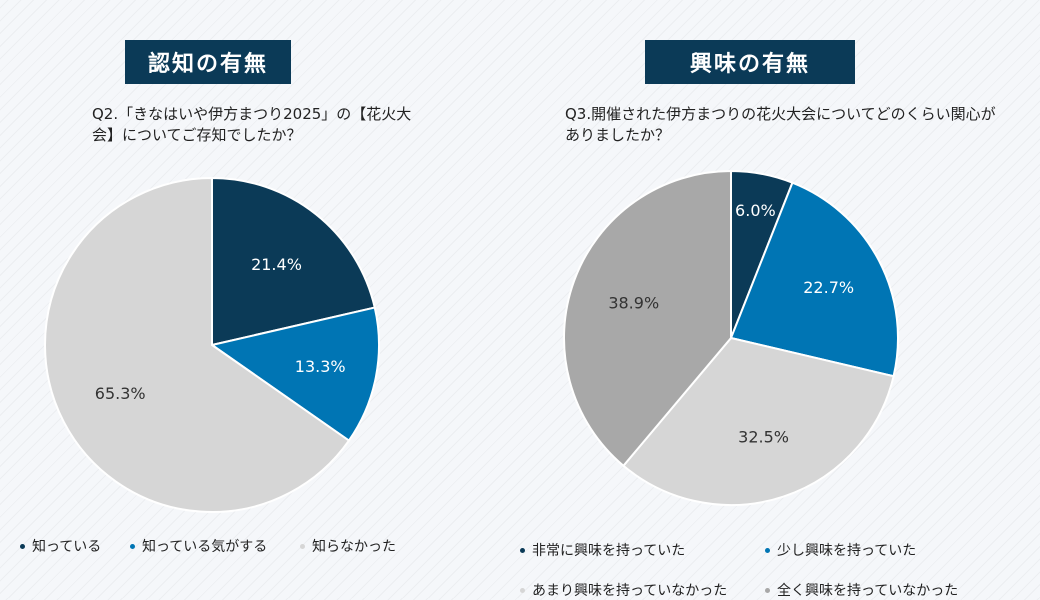 The image size is (1040, 600). Describe the element at coordinates (120, 393) in the screenshot. I see `pie-slice-value-label: 65.3%` at that location.